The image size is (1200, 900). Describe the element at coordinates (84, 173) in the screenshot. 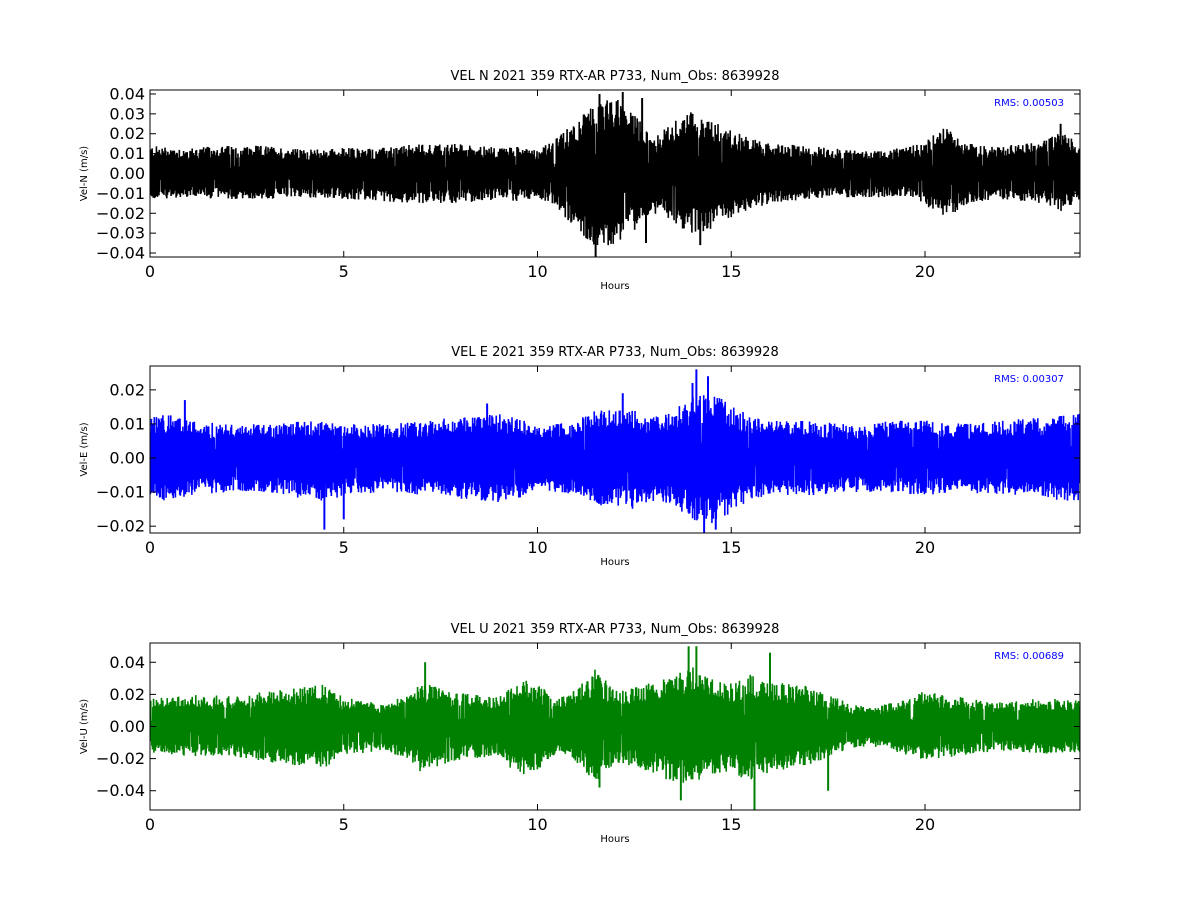

I see `y-axis-label: Vel-N (m/s)` at that location.